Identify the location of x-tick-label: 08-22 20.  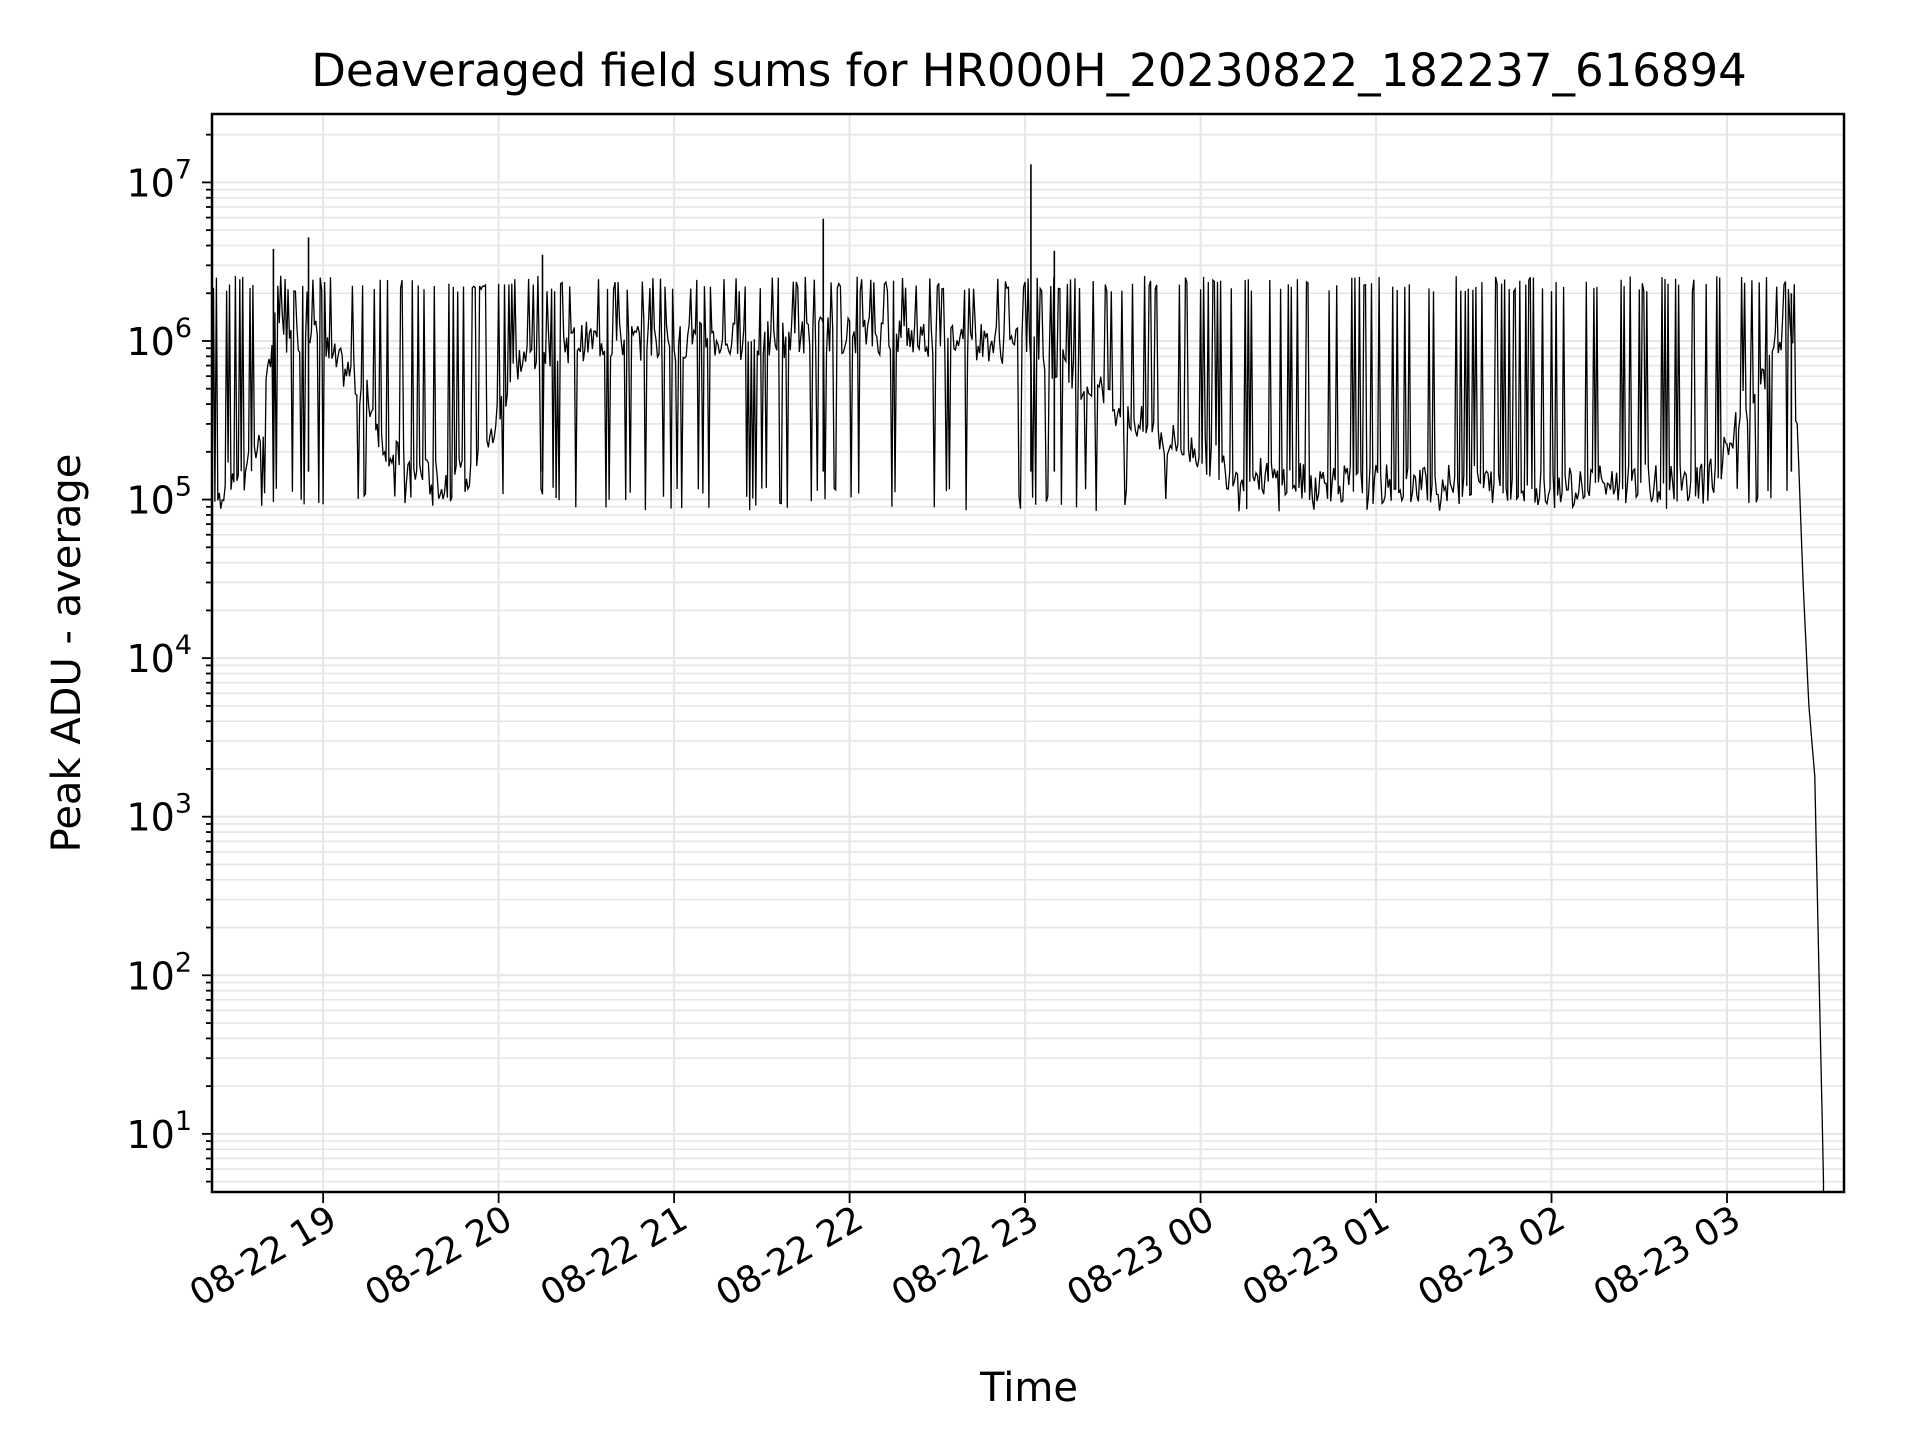
(438, 1256).